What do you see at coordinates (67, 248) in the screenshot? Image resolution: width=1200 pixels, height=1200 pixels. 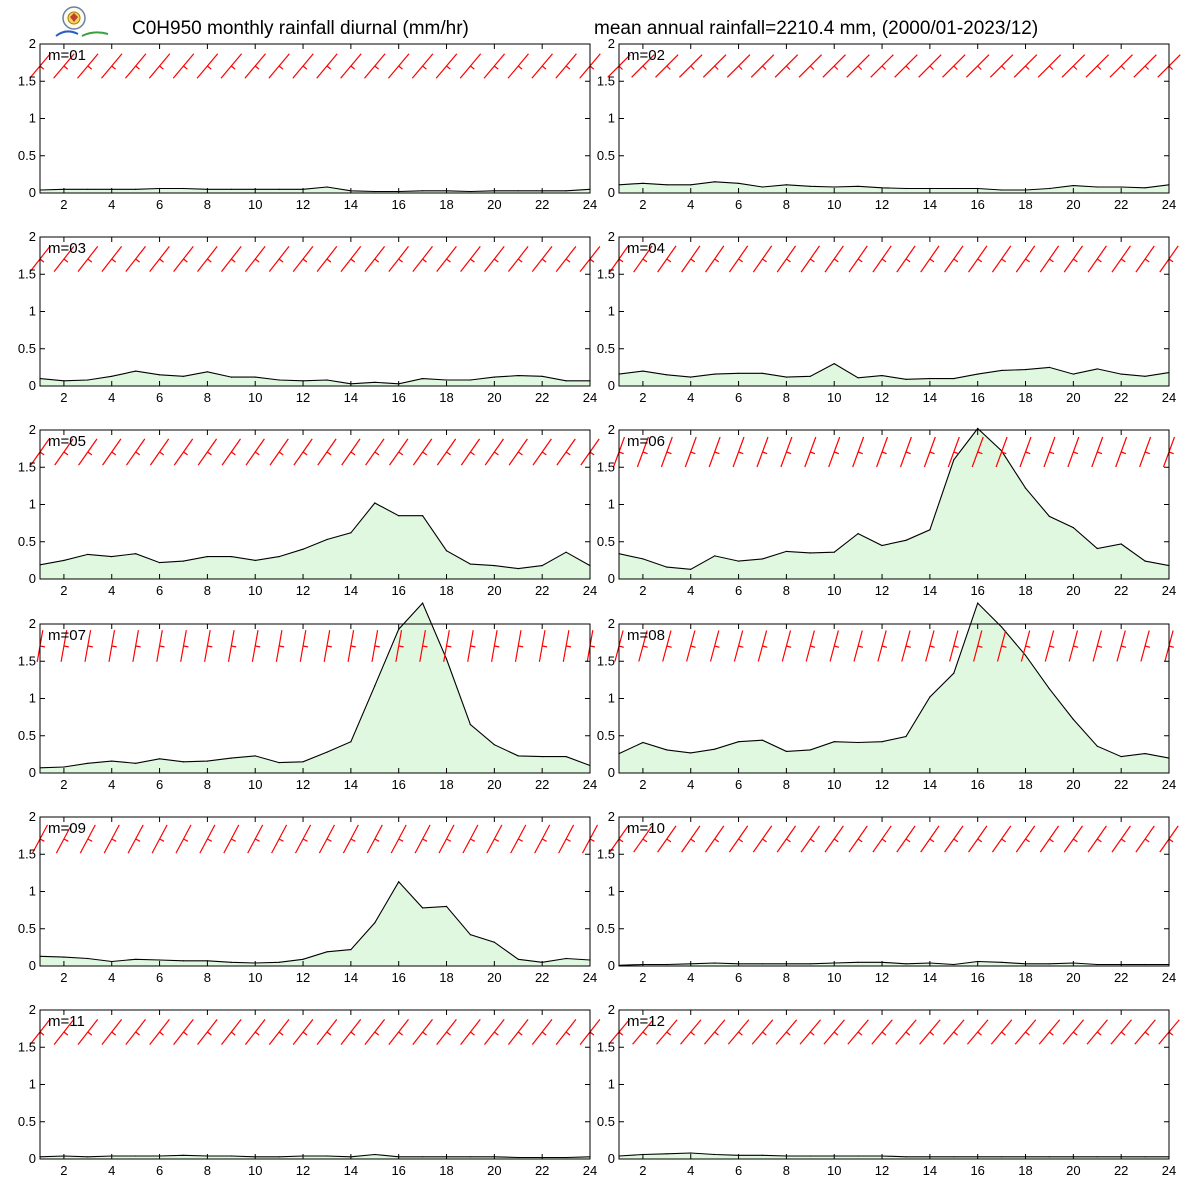 I see `panel-label: m=03` at bounding box center [67, 248].